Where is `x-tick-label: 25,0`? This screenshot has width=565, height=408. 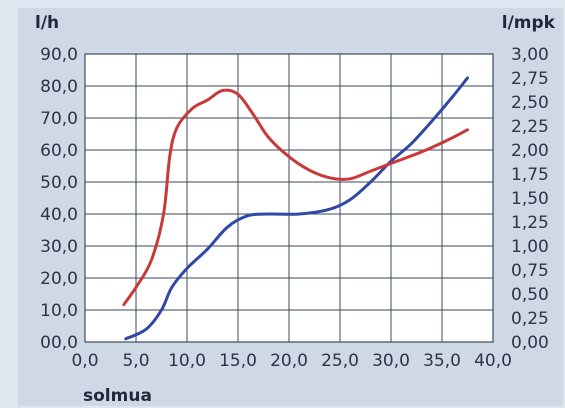 x-tick-label: 25,0 is located at coordinates (340, 361).